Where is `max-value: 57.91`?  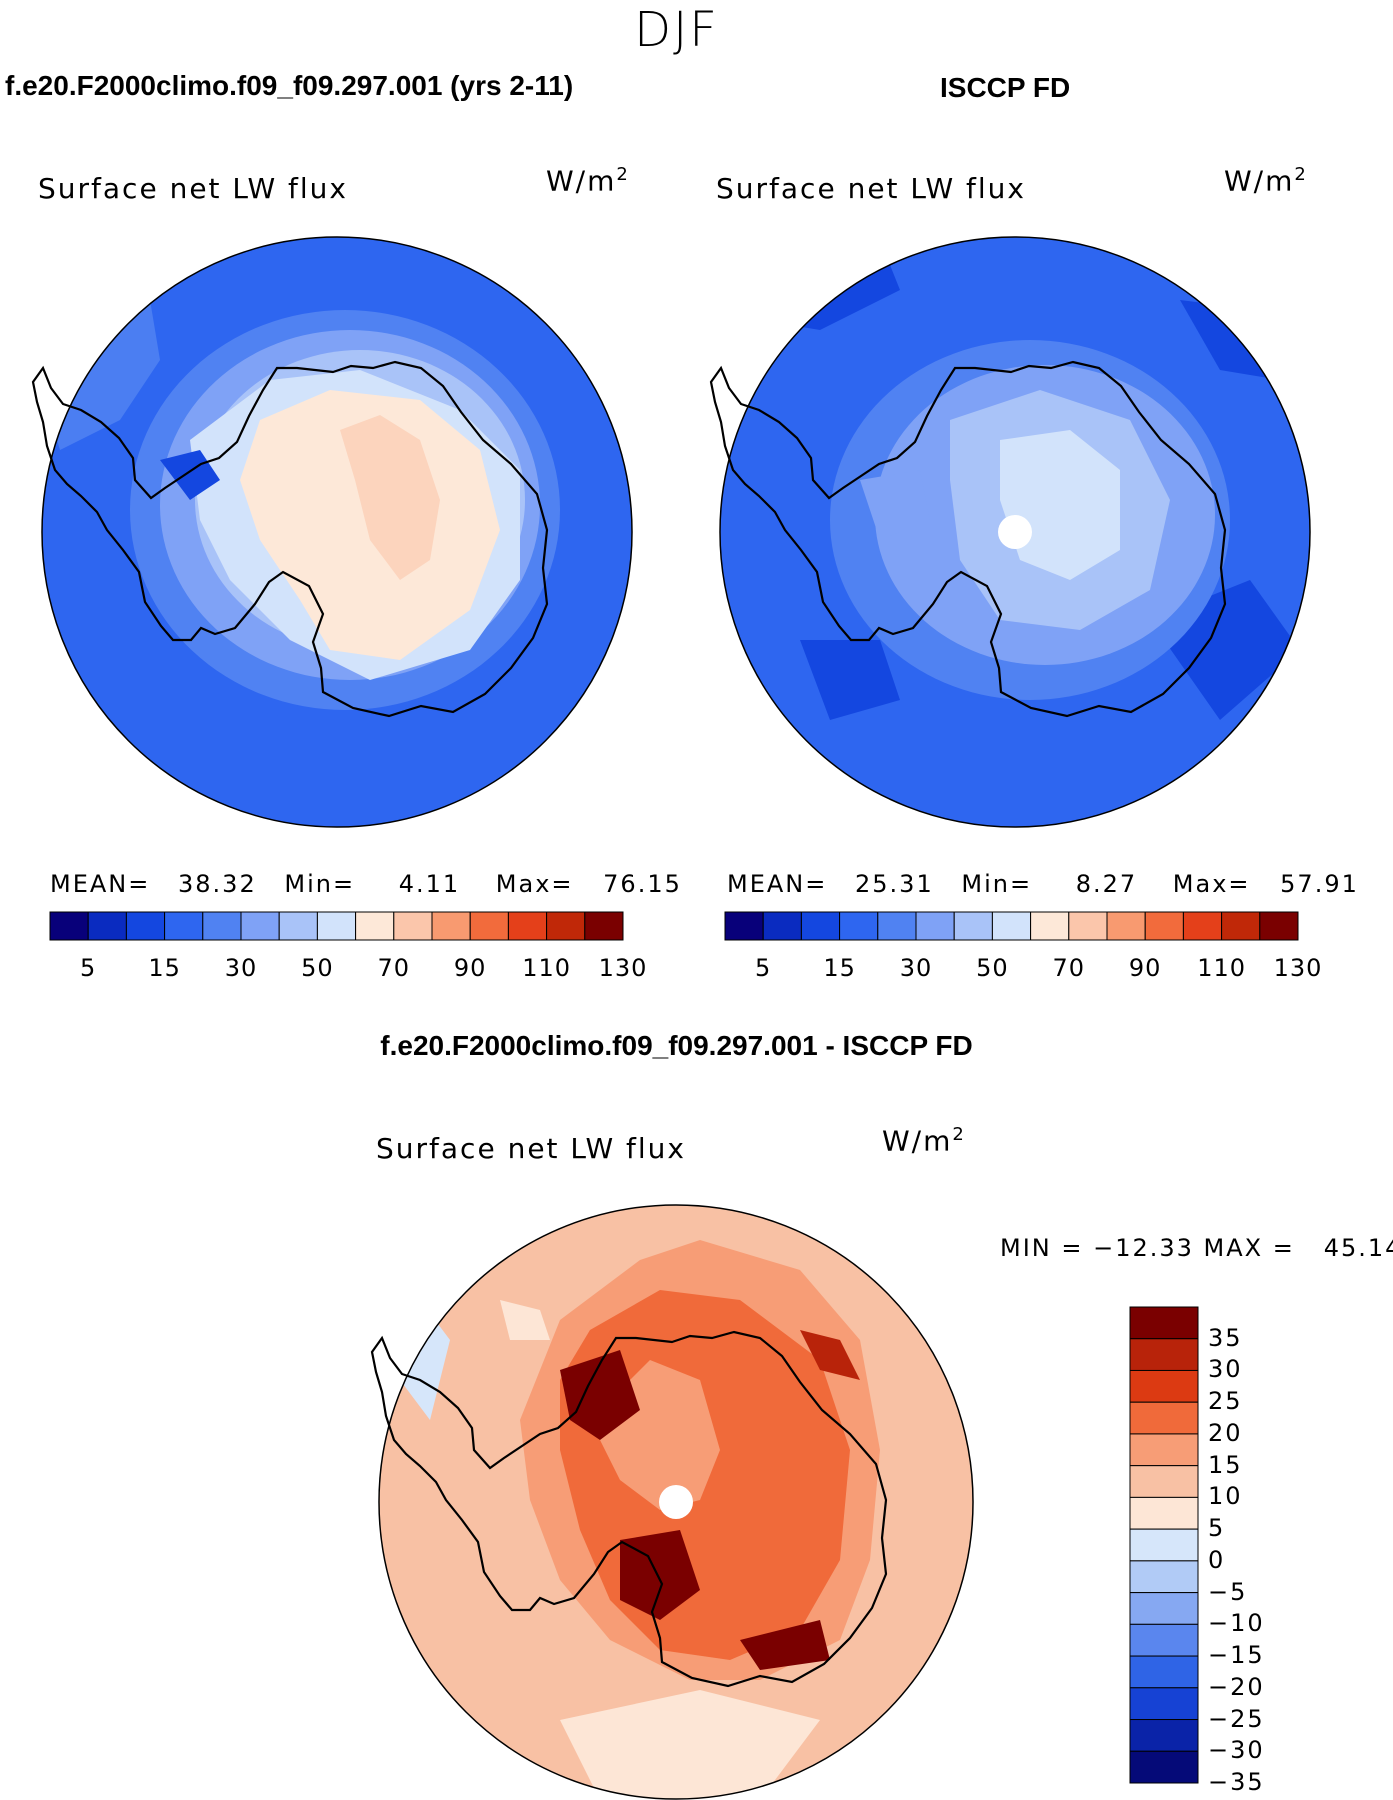 max-value: 57.91 is located at coordinates (1319, 884).